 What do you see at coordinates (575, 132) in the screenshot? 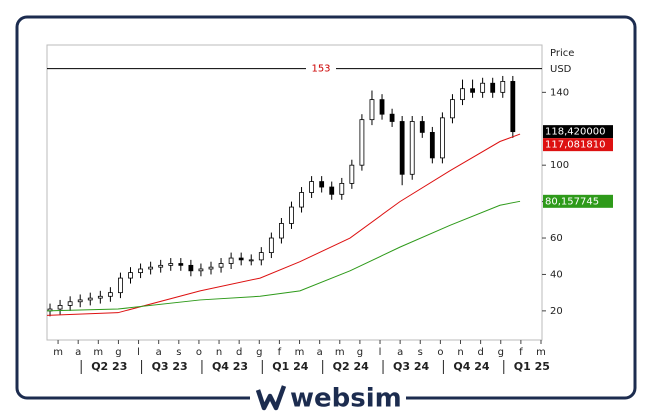
I see `value-tag-label: 118,420000` at bounding box center [575, 132].